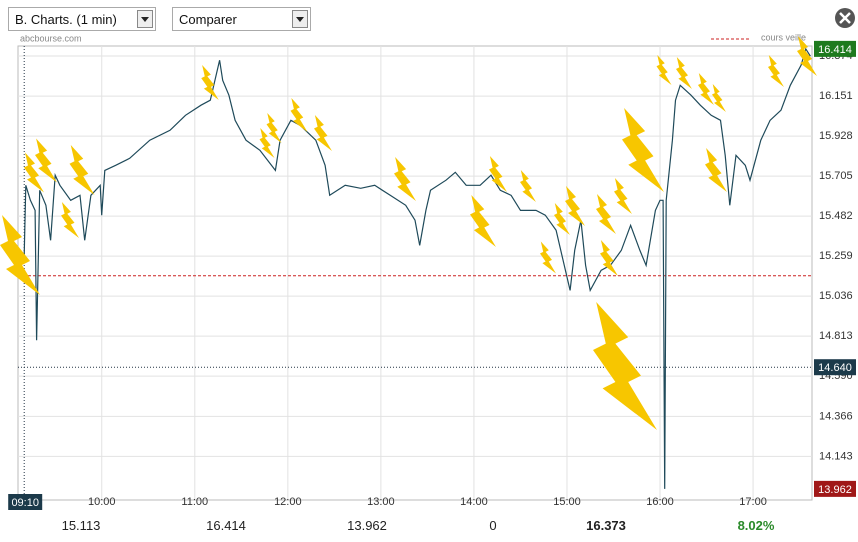 The image size is (858, 542). What do you see at coordinates (836, 336) in the screenshot?
I see `y-tick-label: 14.813` at bounding box center [836, 336].